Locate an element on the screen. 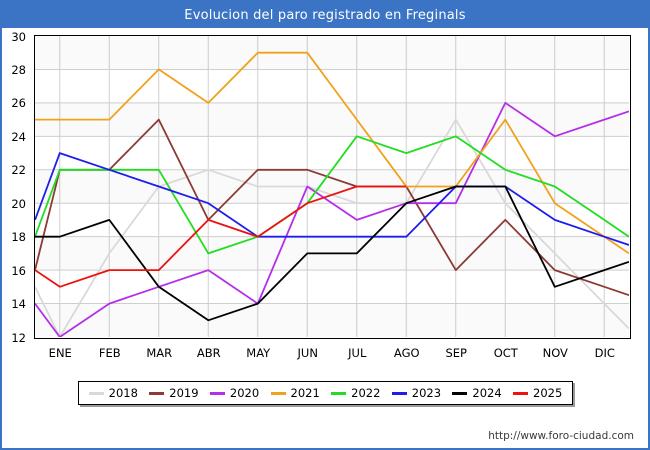 The width and height of the screenshot is (650, 450). legend-item-2021: 2021 is located at coordinates (295, 393).